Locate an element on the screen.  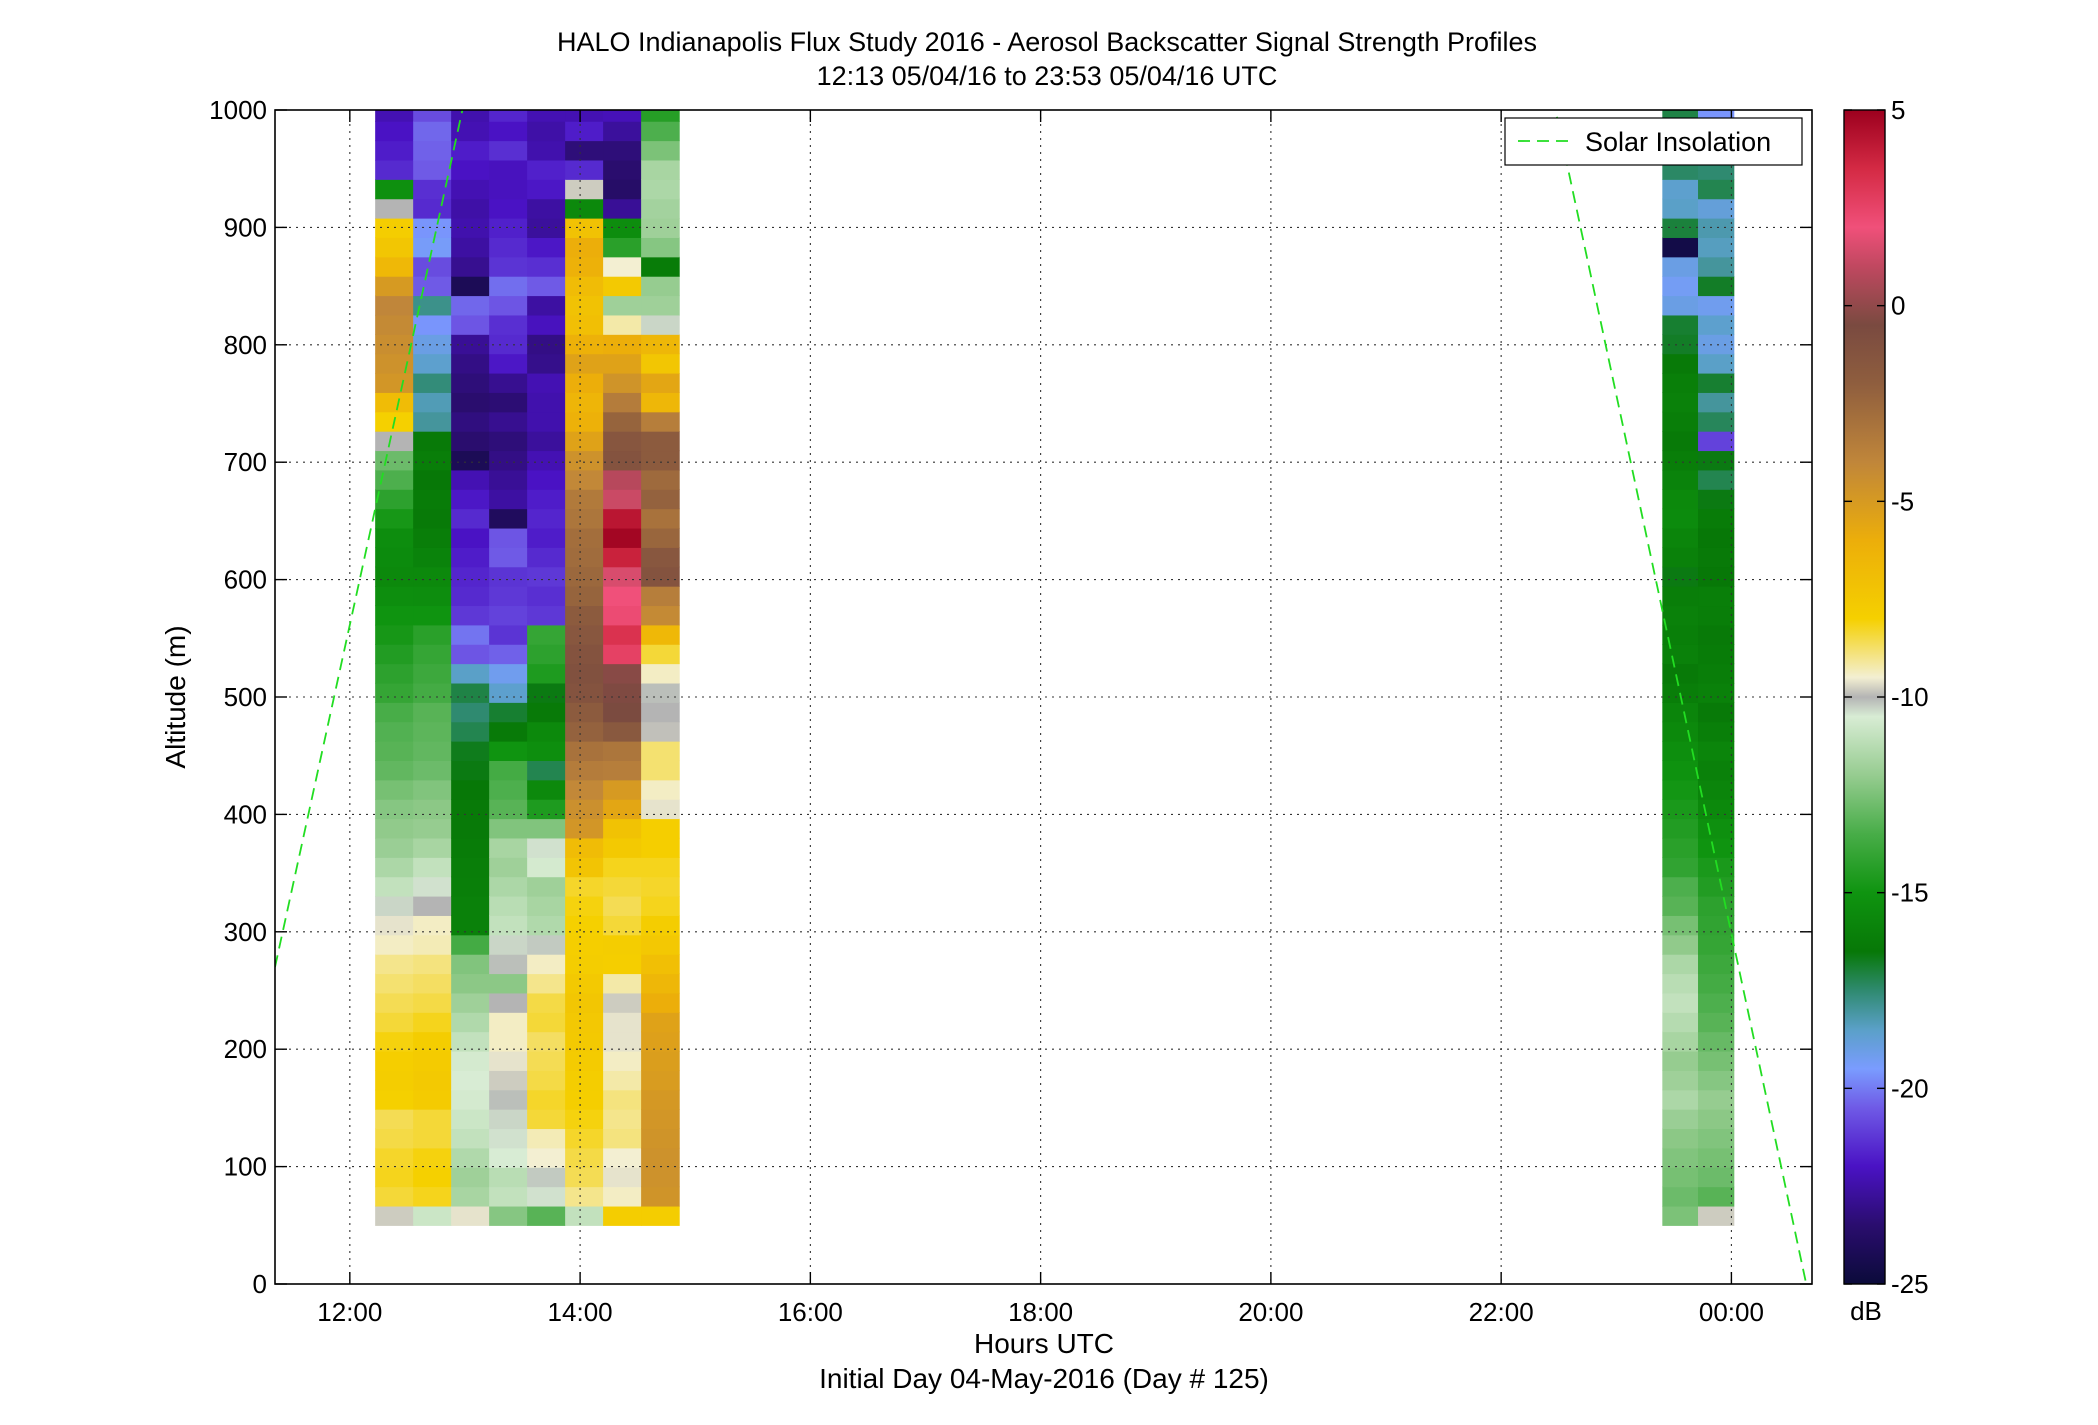
x-tick-label: 12:00 is located at coordinates (349, 1312).